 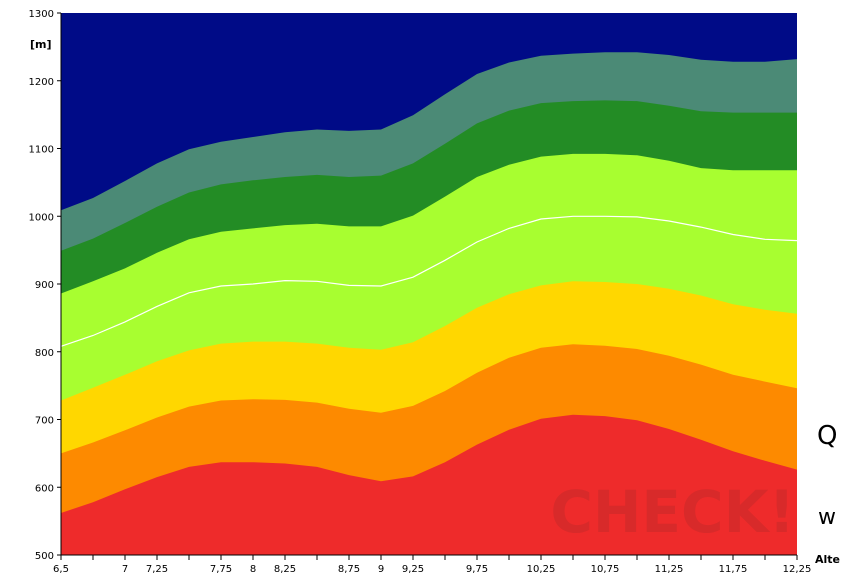 I want to click on y-tick-label: 600, so click(x=44, y=488).